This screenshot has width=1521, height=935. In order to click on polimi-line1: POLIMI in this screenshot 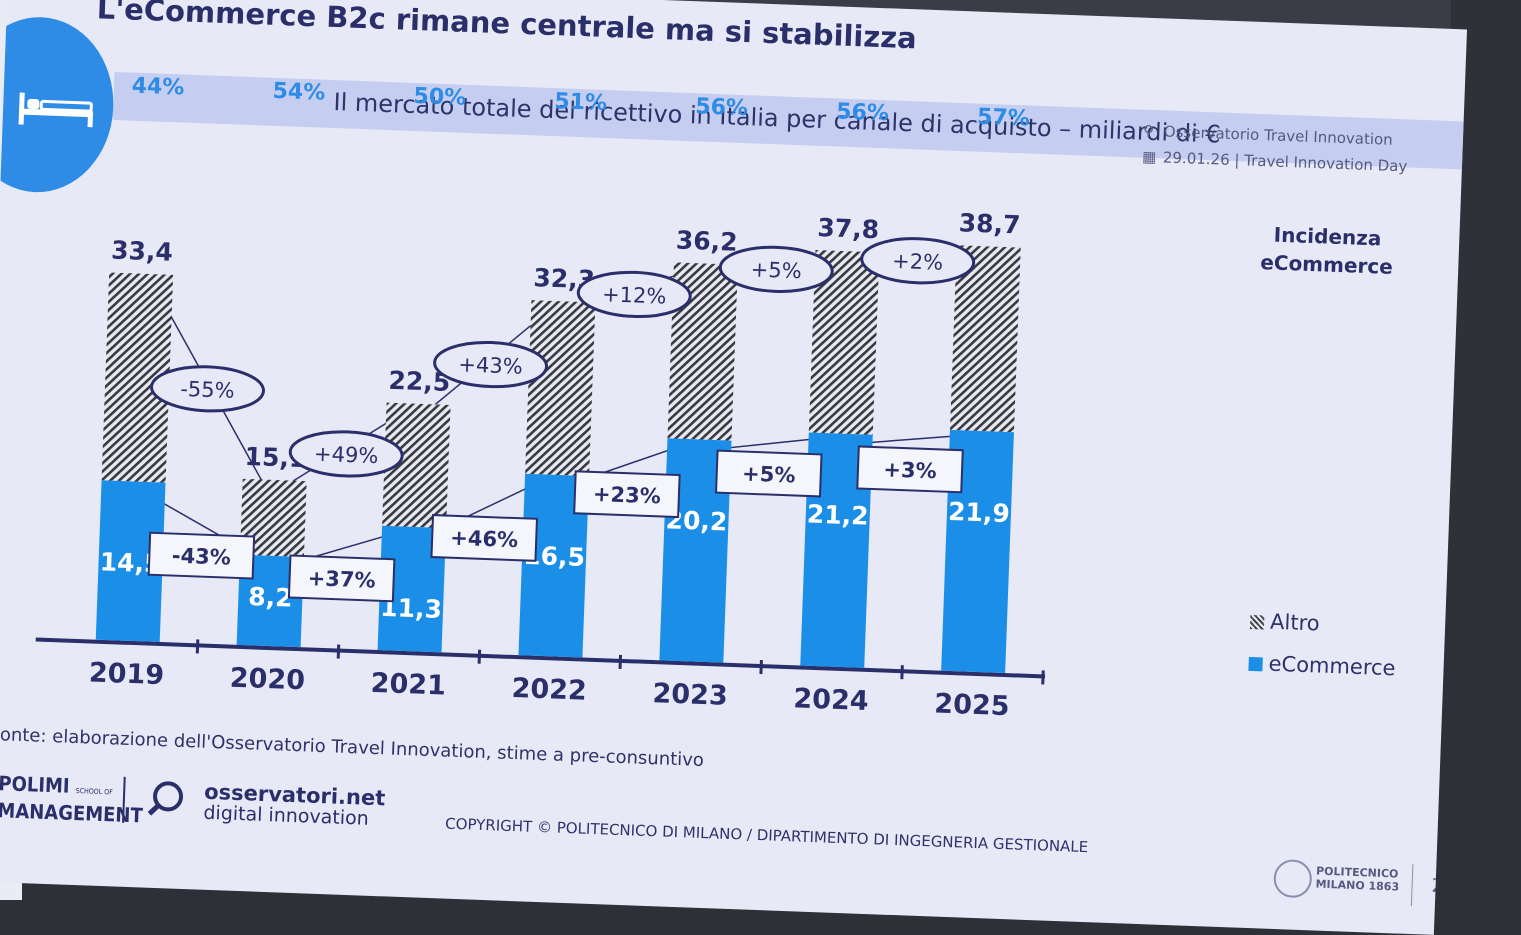, I will do `click(35, 784)`.